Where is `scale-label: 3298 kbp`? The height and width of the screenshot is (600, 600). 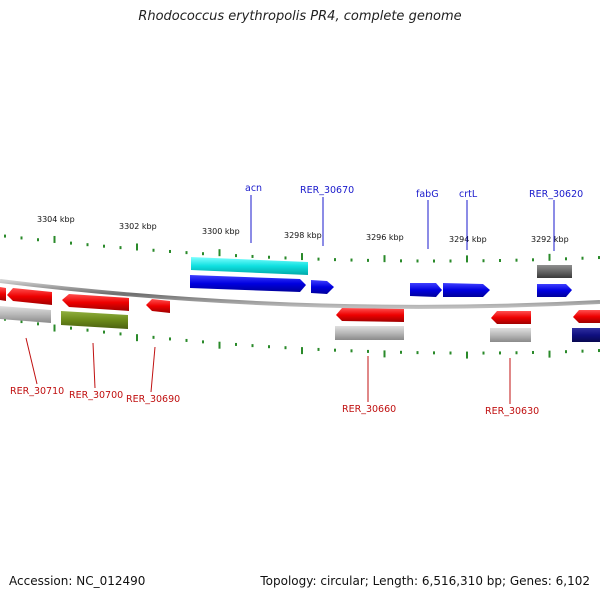 scale-label: 3298 kbp is located at coordinates (303, 235).